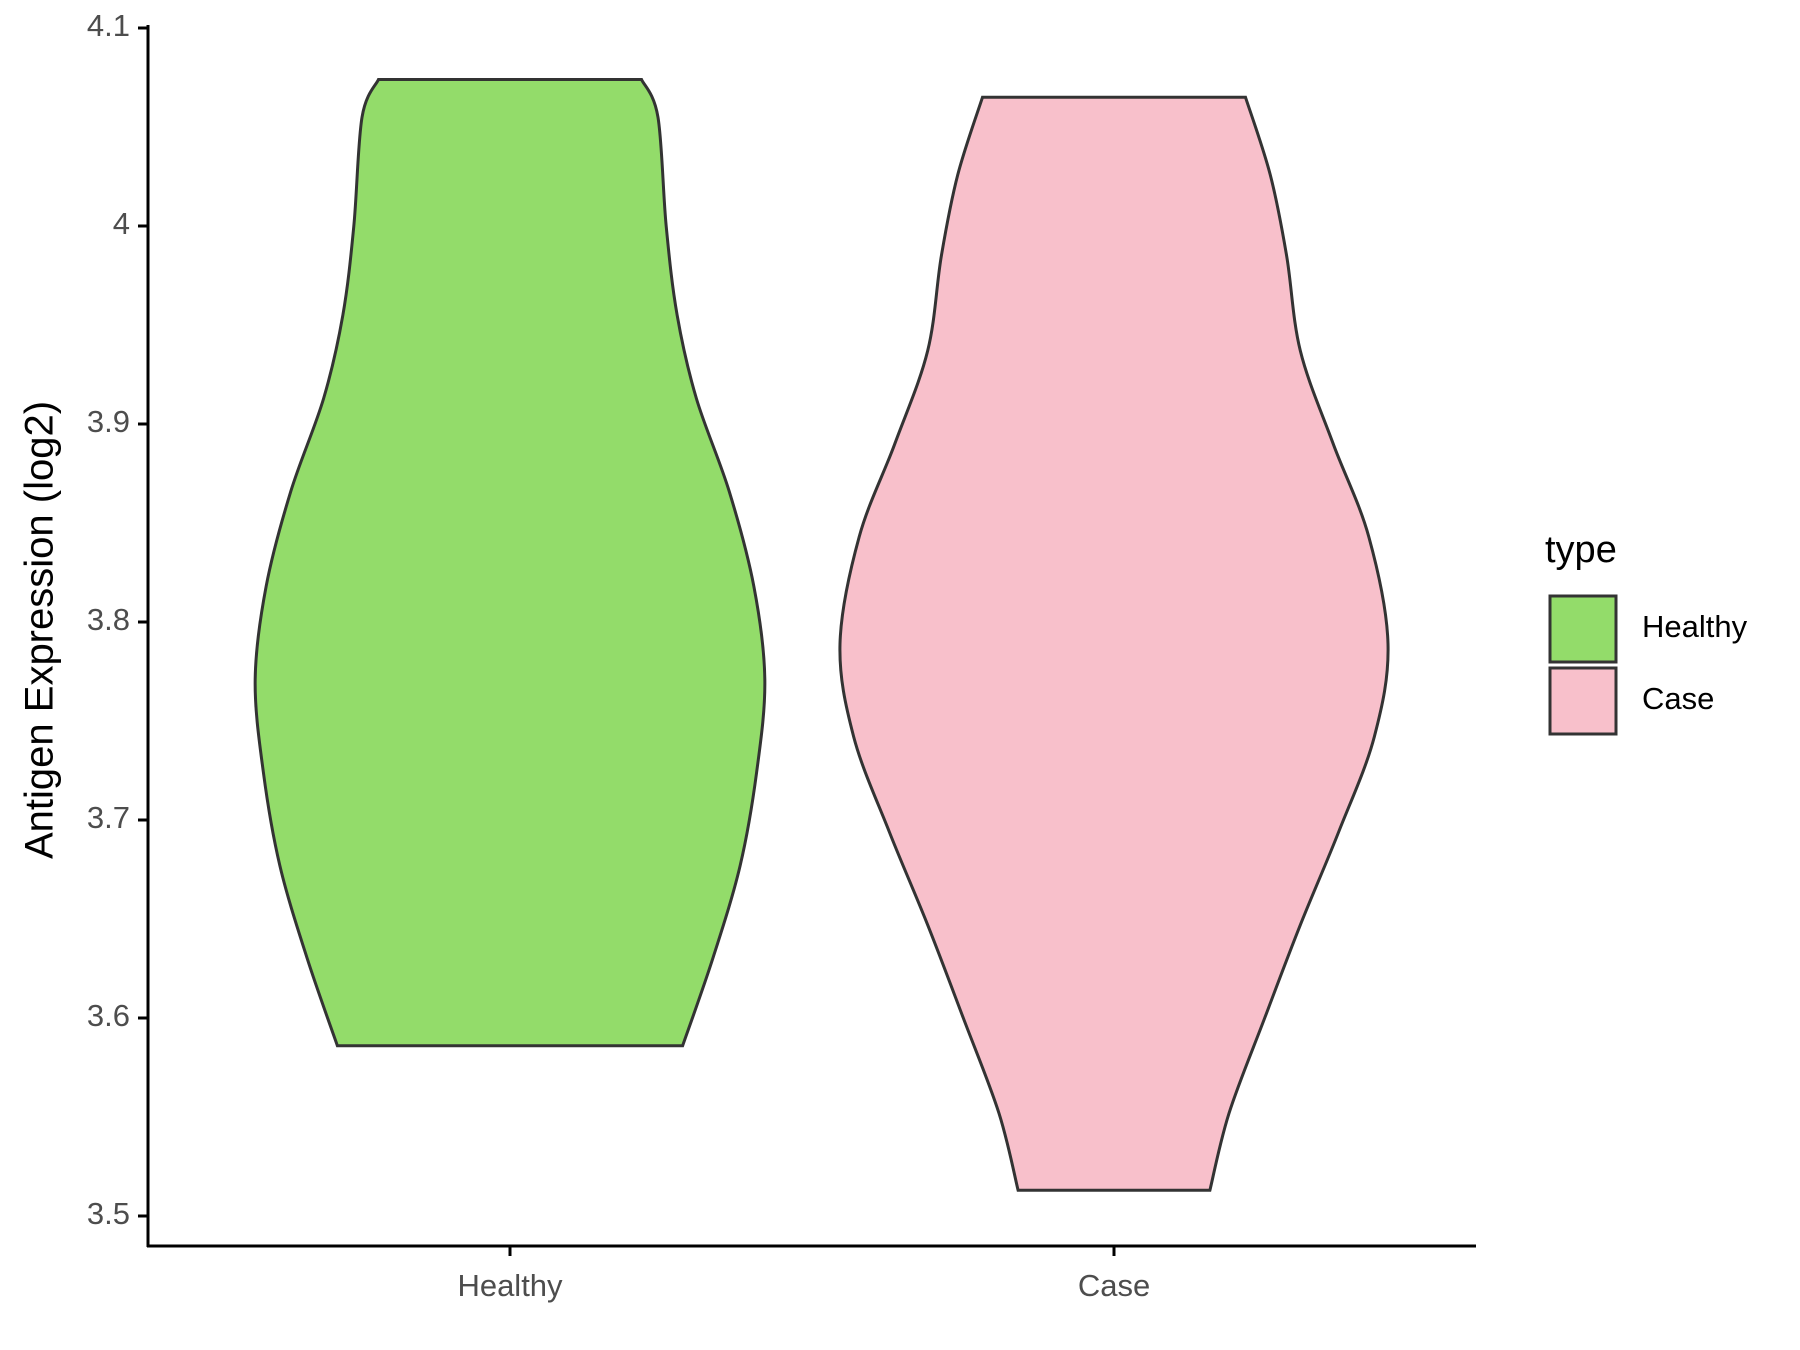 Image resolution: width=1800 pixels, height=1350 pixels. I want to click on y-tick-label: 3.6, so click(108, 1015).